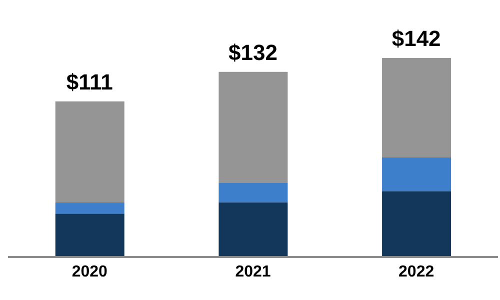 This screenshot has height=300, width=500. Describe the element at coordinates (253, 52) in the screenshot. I see `annotation: $132` at that location.